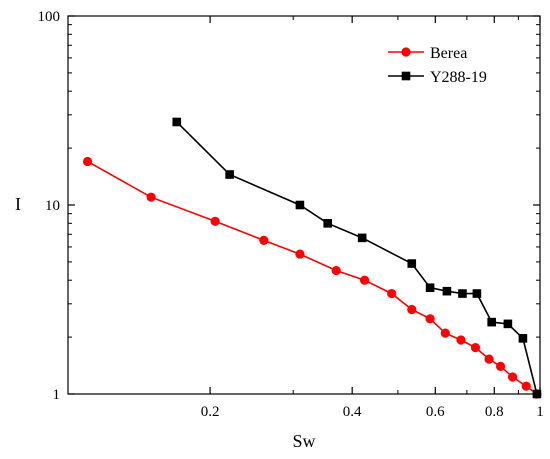 This screenshot has width=550, height=459. What do you see at coordinates (49, 17) in the screenshot?
I see `y-tick-label: 100` at bounding box center [49, 17].